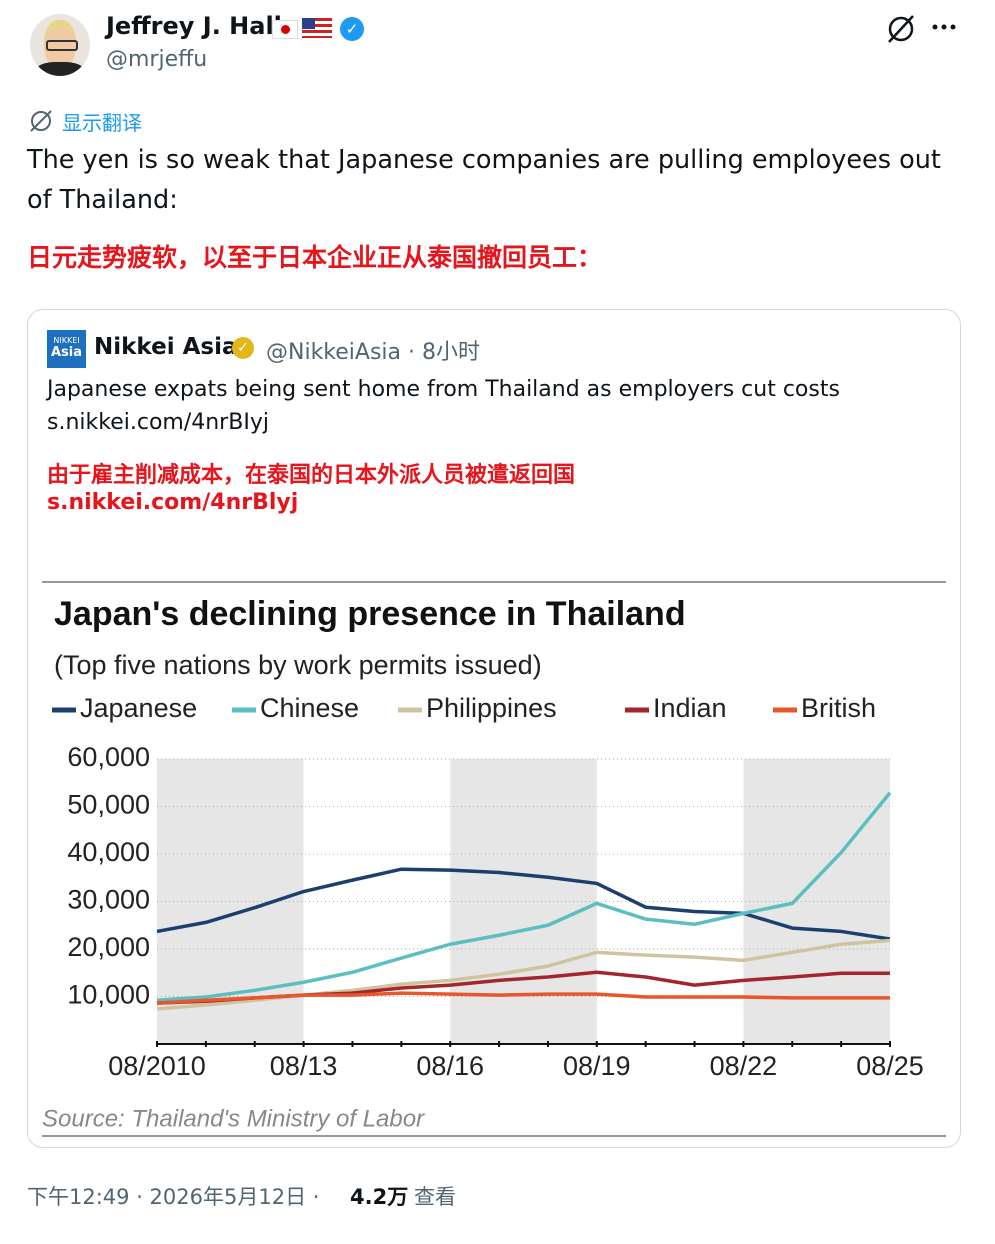 The width and height of the screenshot is (995, 1244). Describe the element at coordinates (309, 708) in the screenshot. I see `legend-label: Chinese` at that location.